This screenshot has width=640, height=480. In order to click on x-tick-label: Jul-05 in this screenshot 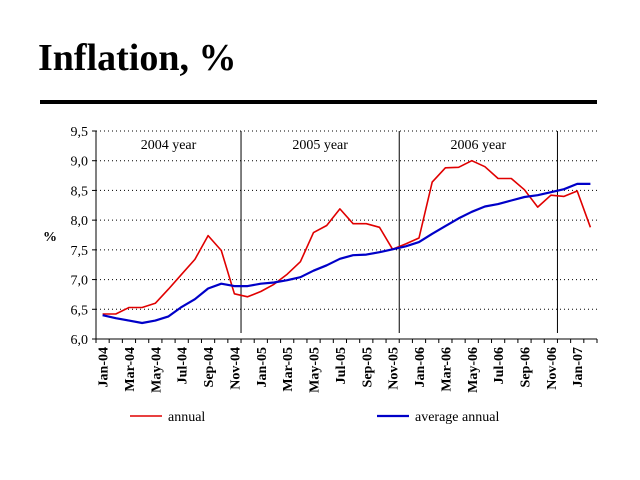, I will do `click(341, 365)`.